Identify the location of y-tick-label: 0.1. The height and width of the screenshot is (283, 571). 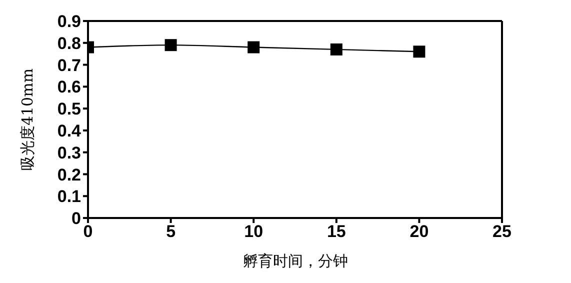
(69, 196).